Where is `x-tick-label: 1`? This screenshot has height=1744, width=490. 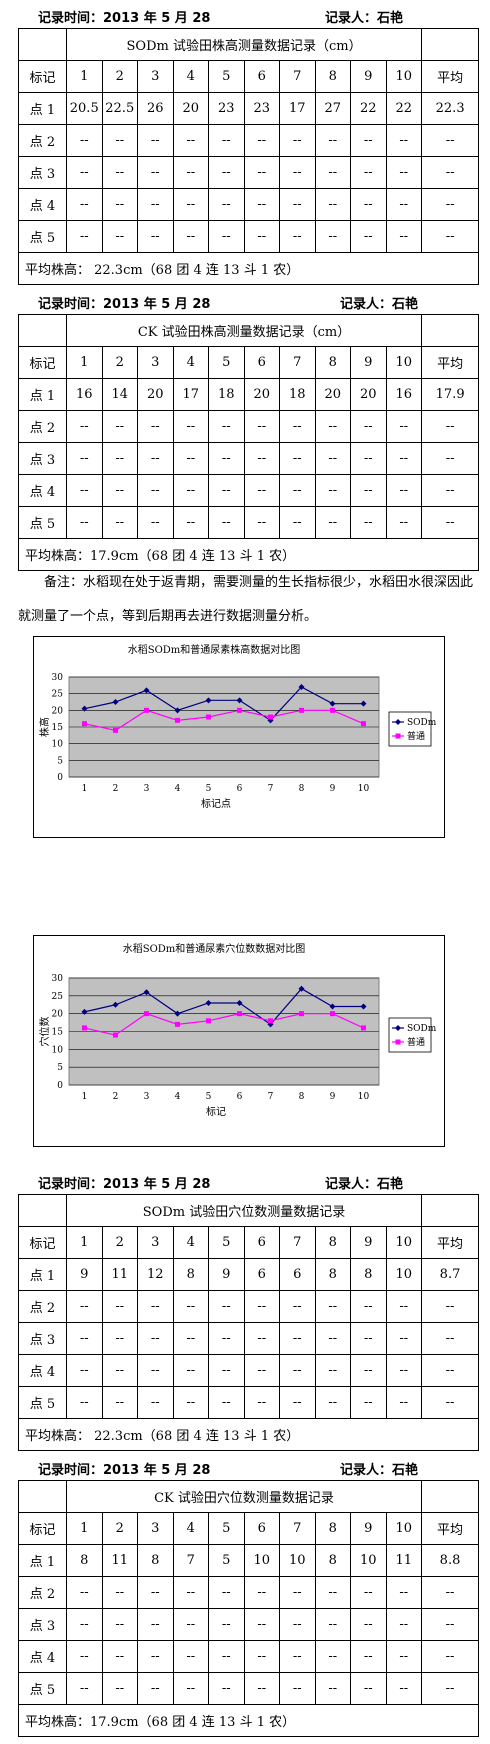 x-tick-label: 1 is located at coordinates (85, 789).